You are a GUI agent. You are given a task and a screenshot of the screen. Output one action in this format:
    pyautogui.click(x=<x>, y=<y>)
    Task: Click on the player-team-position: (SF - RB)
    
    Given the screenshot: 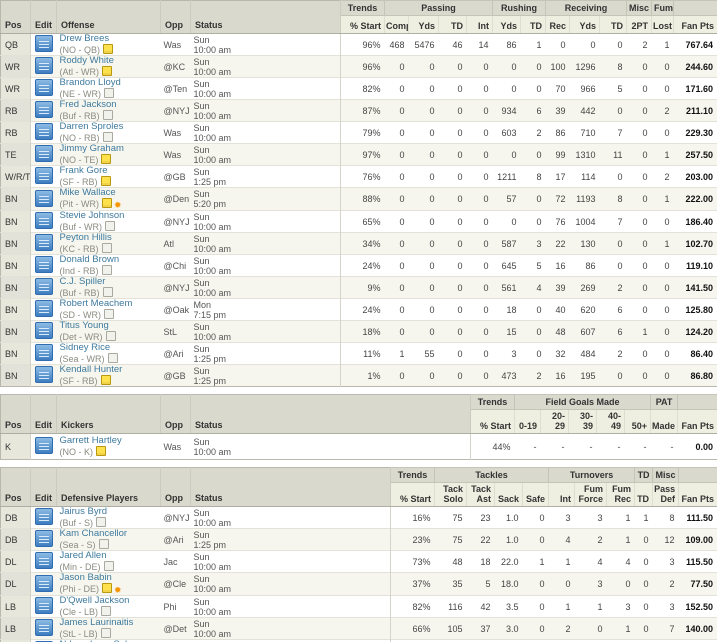 What is the action you would take?
    pyautogui.click(x=109, y=380)
    